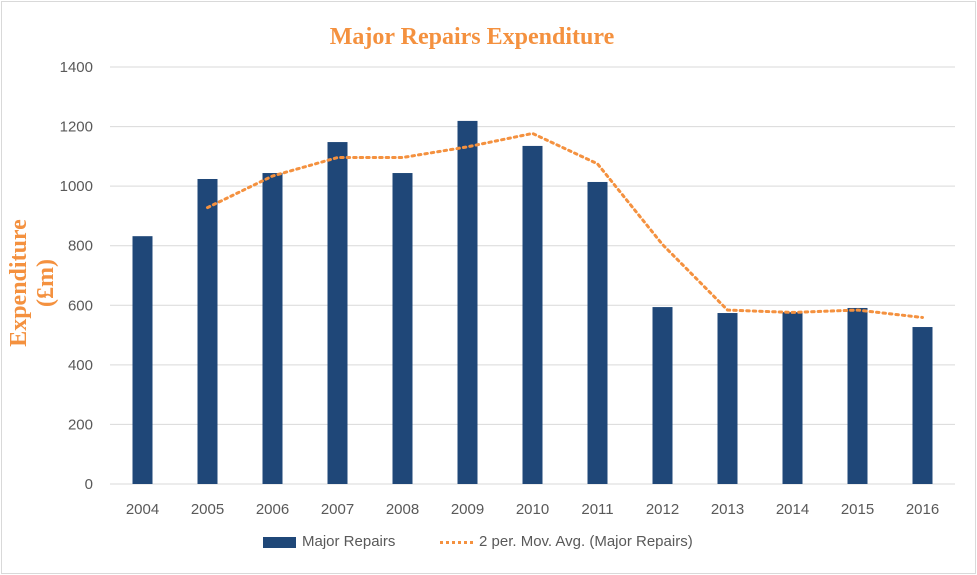  I want to click on x-tick-label: 2005, so click(207, 509).